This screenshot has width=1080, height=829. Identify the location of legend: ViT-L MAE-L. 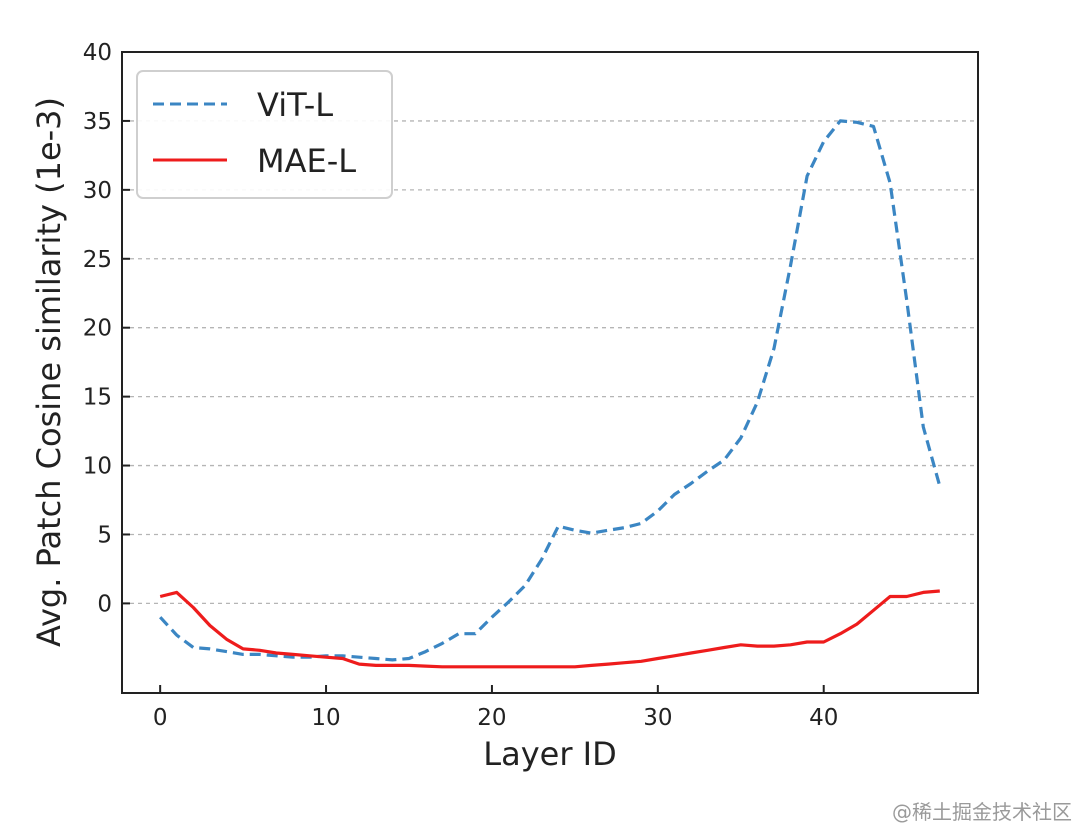
(264, 134).